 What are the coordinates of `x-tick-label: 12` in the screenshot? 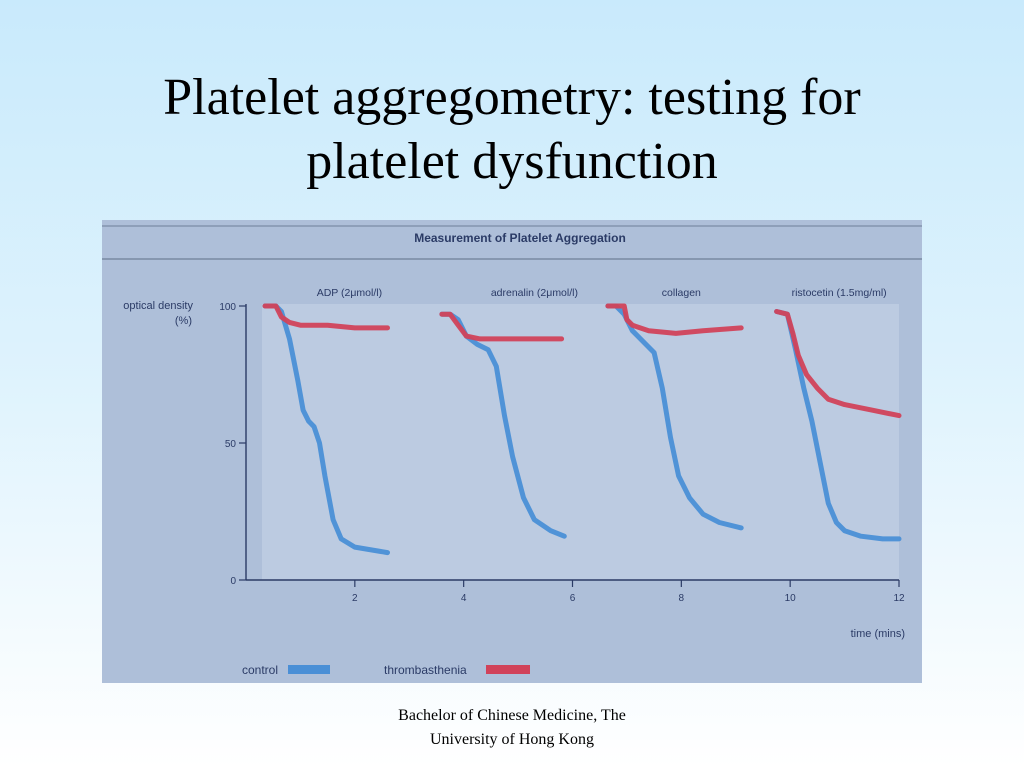 It's located at (899, 598).